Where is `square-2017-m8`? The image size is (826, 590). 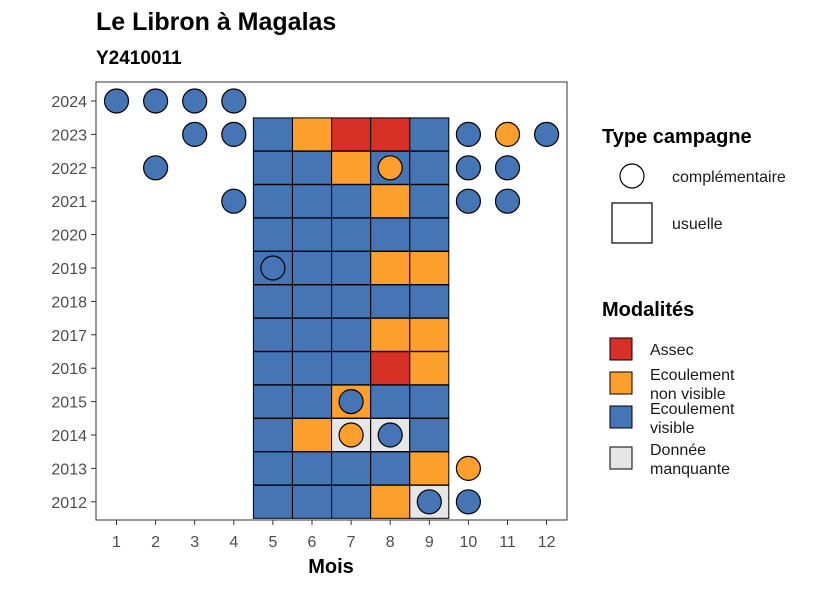
square-2017-m8 is located at coordinates (390, 334).